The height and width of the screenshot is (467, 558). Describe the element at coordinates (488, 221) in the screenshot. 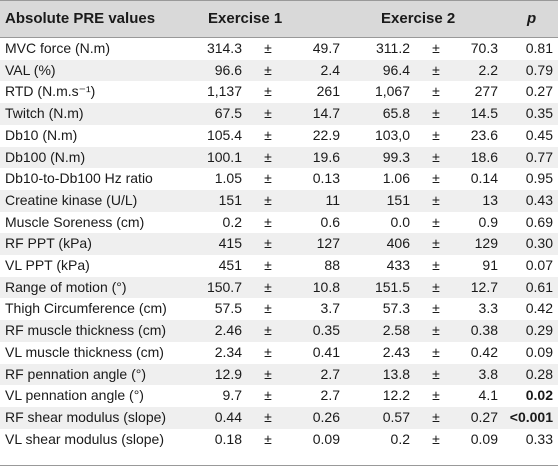

I see `exercise-2-sd: 0.9` at that location.